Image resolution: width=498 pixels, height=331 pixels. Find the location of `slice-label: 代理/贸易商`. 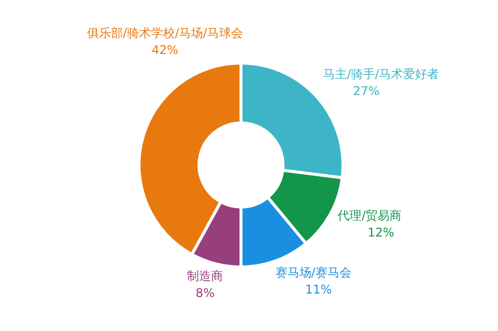

slice-label: 代理/贸易商 is located at coordinates (369, 215).